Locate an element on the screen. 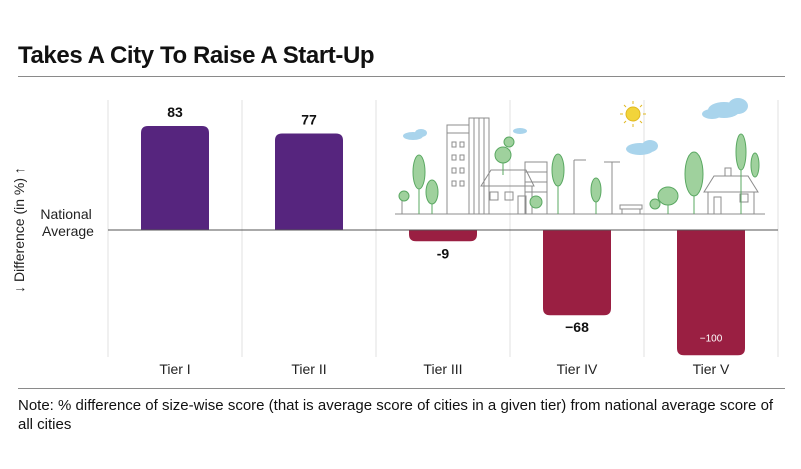 The height and width of the screenshot is (469, 801). title-divider is located at coordinates (401, 76).